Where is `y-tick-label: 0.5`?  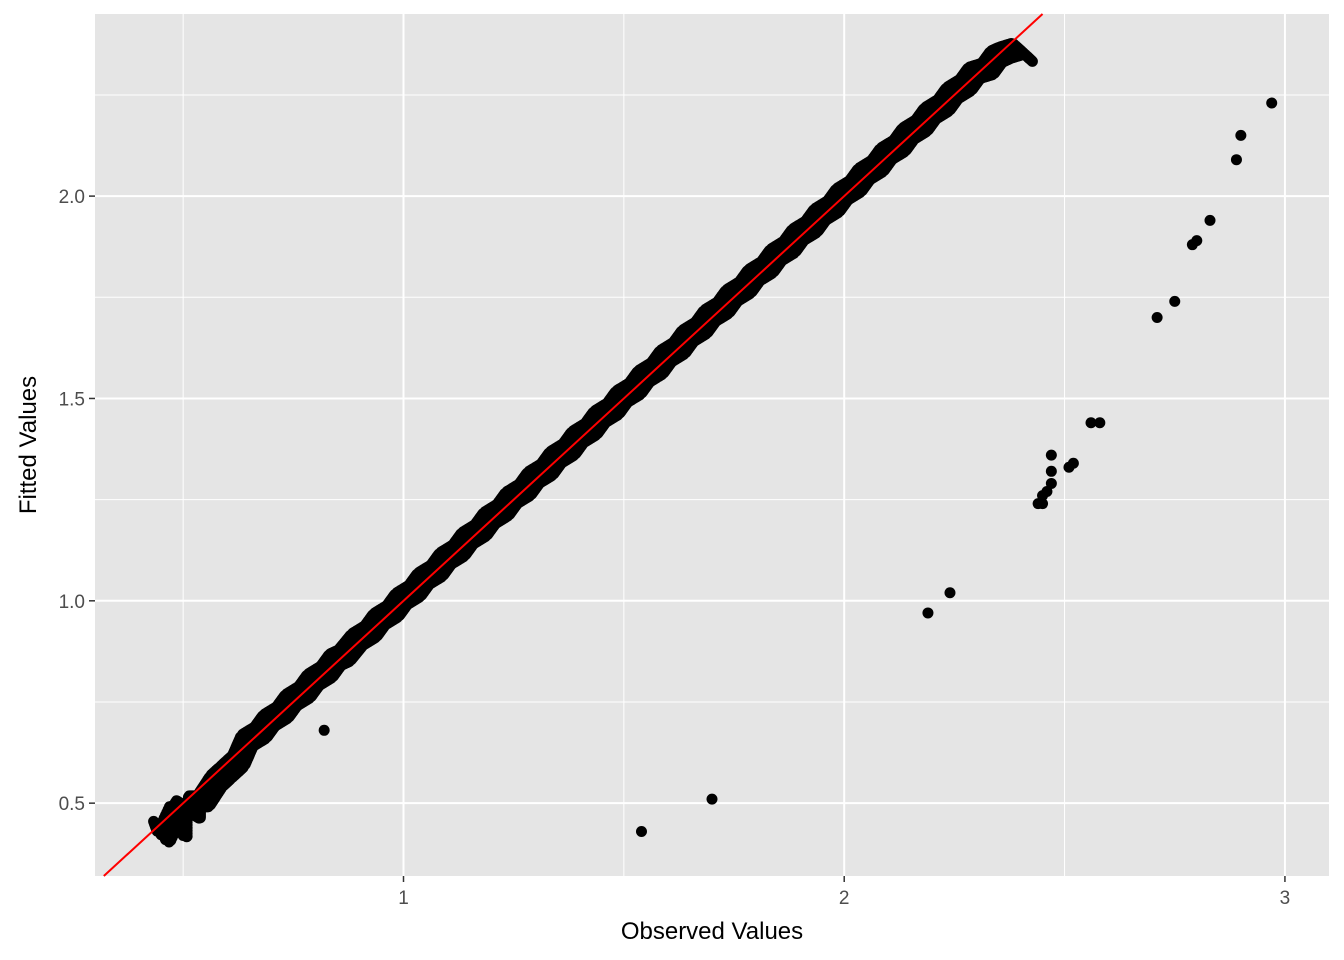
y-tick-label: 0.5 is located at coordinates (72, 804).